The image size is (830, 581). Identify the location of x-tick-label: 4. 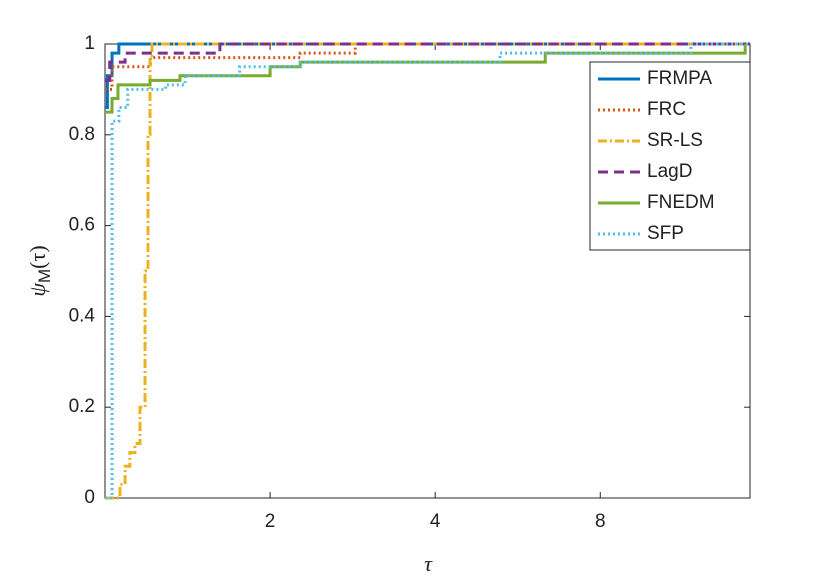
(435, 521).